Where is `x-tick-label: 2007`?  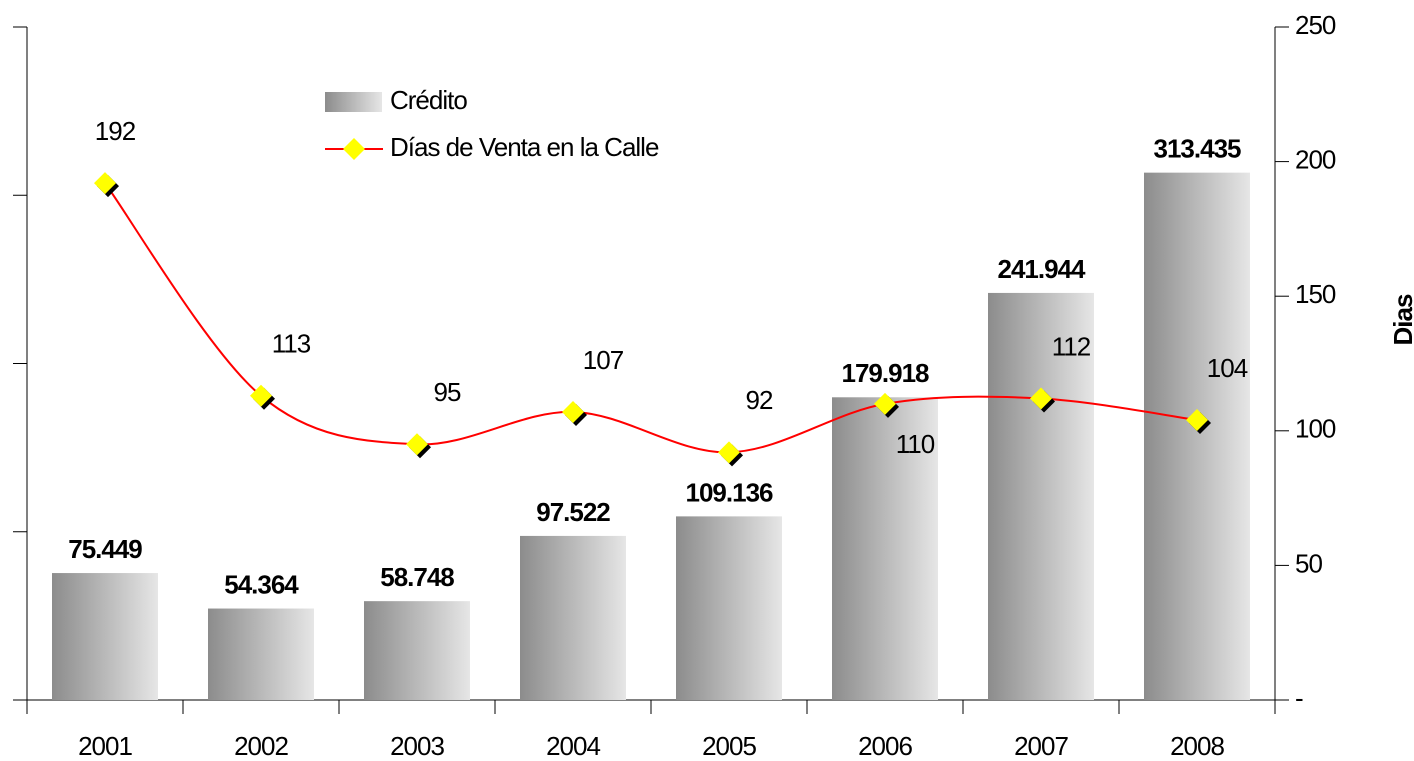 x-tick-label: 2007 is located at coordinates (1041, 746).